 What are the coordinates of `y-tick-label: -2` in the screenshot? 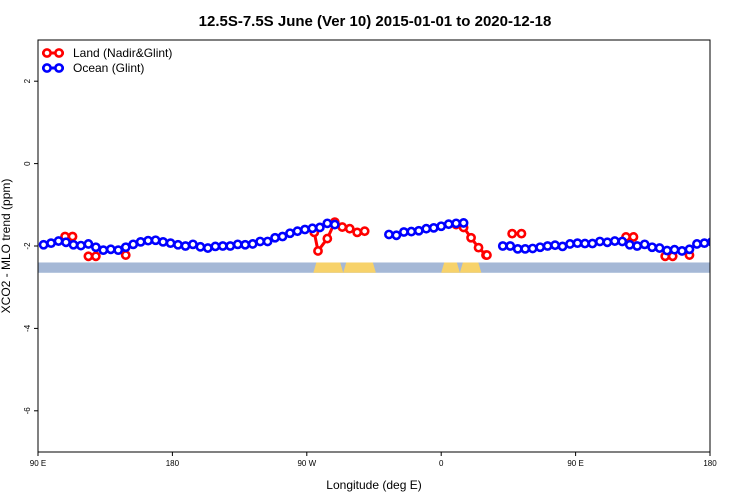 It's located at (27, 246).